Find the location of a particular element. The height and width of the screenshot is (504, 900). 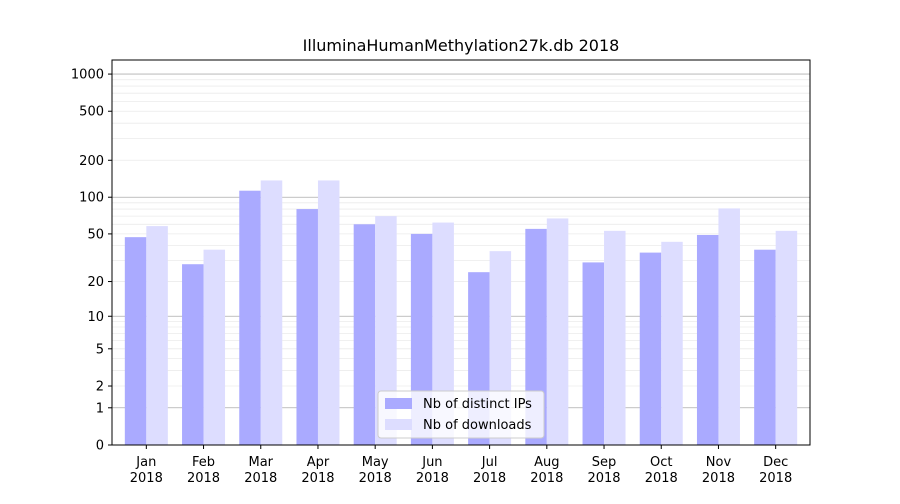

y-tick-label: 50 is located at coordinates (95, 234).